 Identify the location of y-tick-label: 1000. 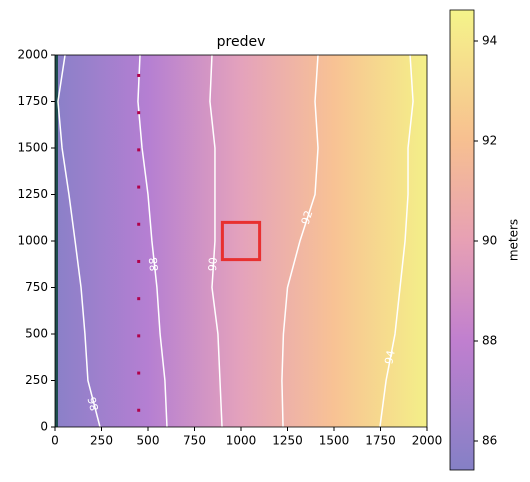
(32, 241).